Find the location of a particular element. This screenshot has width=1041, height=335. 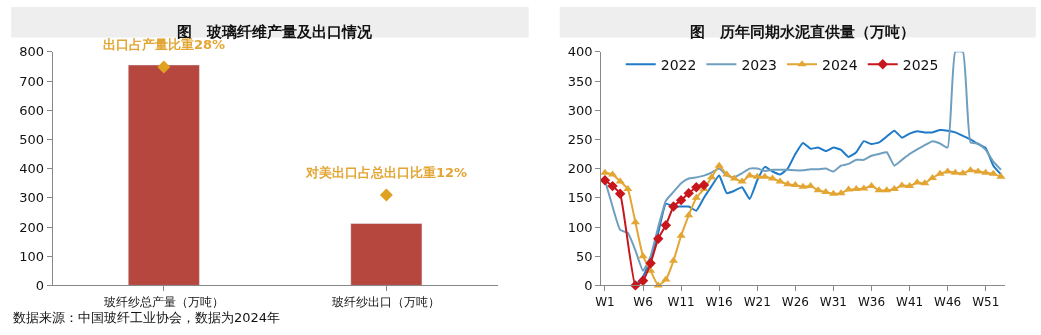

x-tick-label: W16 is located at coordinates (719, 301).